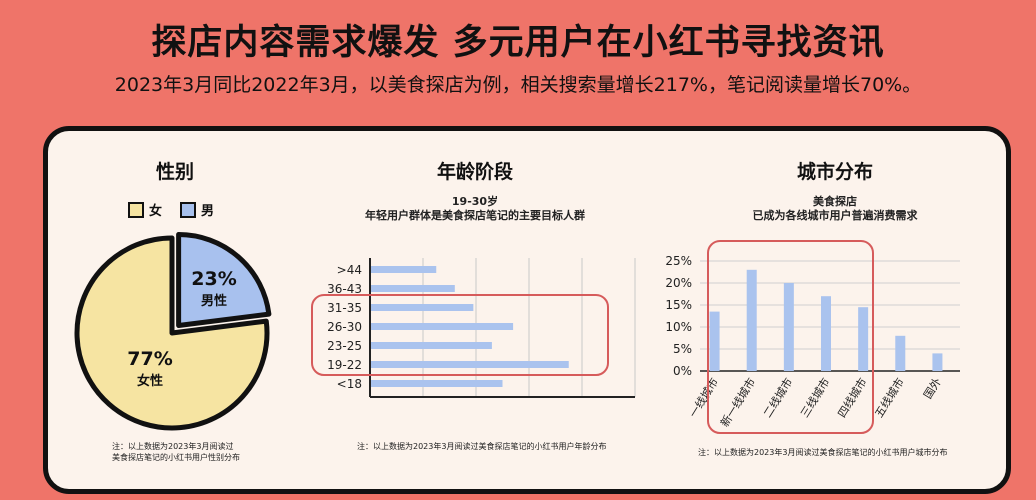 The height and width of the screenshot is (500, 1036). Describe the element at coordinates (214, 301) in the screenshot. I see `pie-label-male-name: 男性` at that location.